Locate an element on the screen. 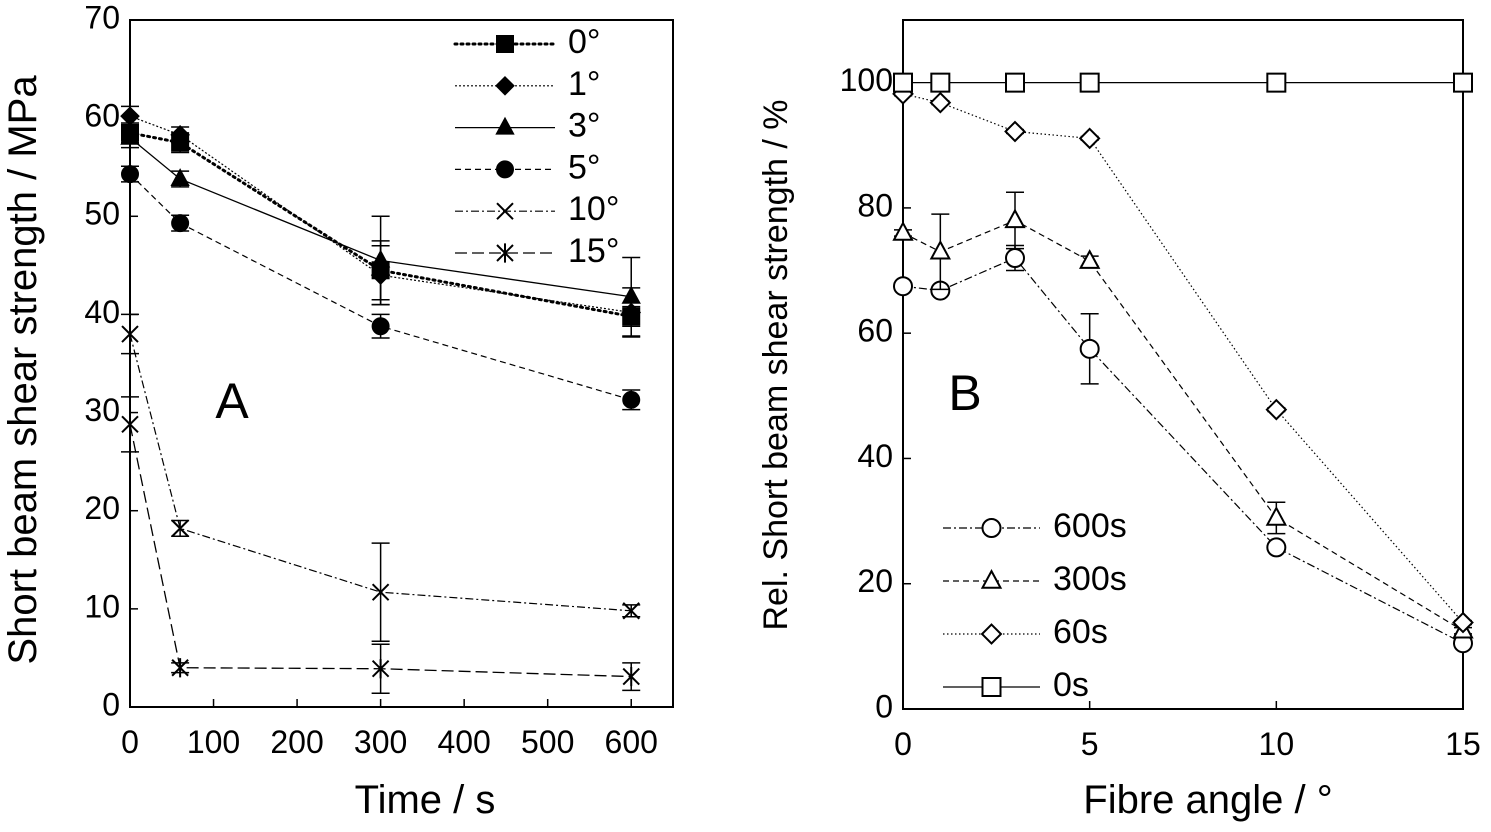 The height and width of the screenshot is (832, 1491). panel-b-legend-label: 60s is located at coordinates (1080, 632).